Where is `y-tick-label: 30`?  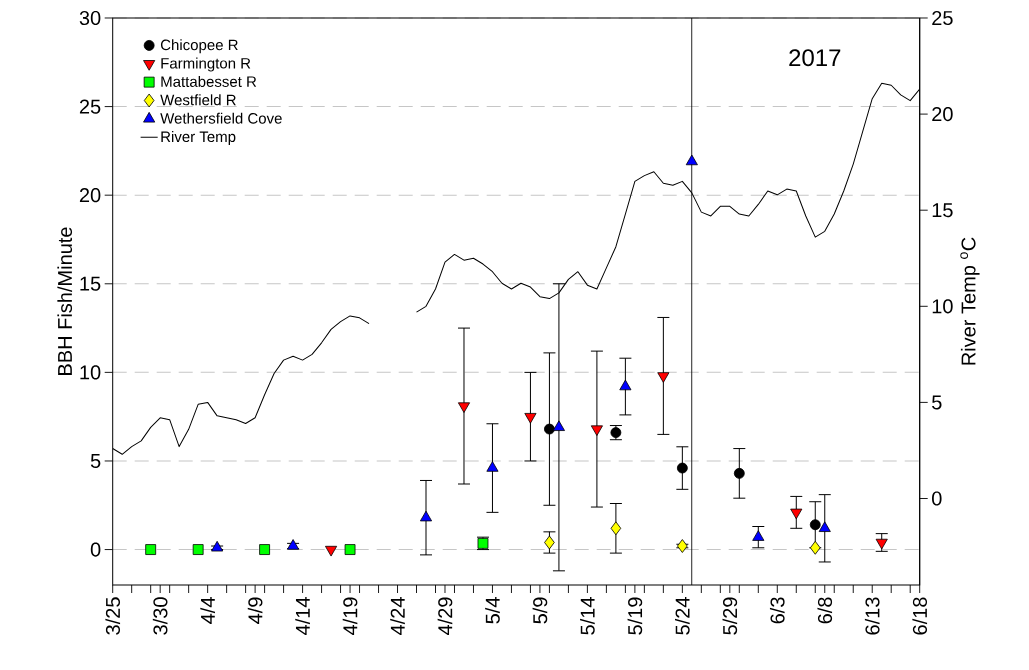
y-tick-label: 30 is located at coordinates (90, 18).